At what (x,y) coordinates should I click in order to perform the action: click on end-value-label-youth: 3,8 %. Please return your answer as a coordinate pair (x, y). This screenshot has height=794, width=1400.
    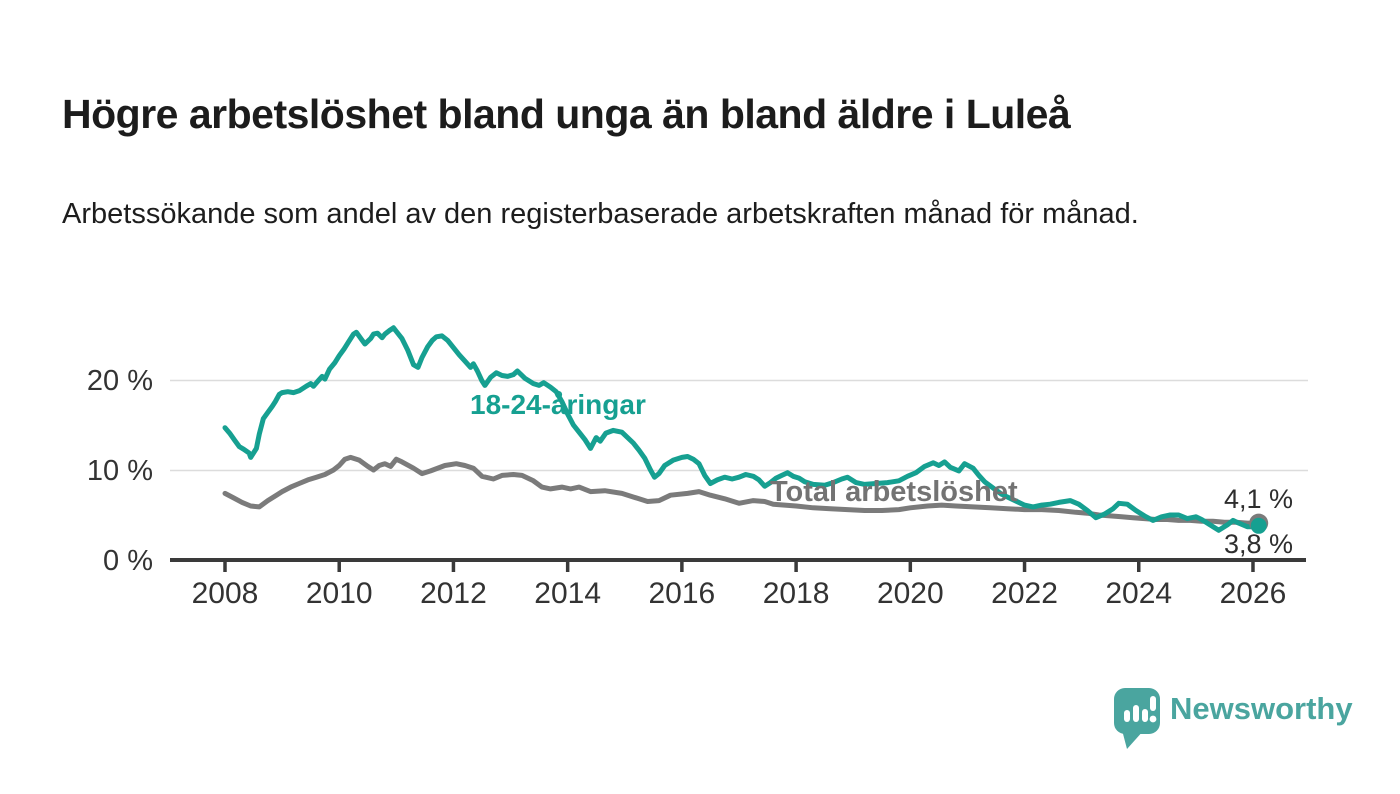
    Looking at the image, I should click on (1259, 544).